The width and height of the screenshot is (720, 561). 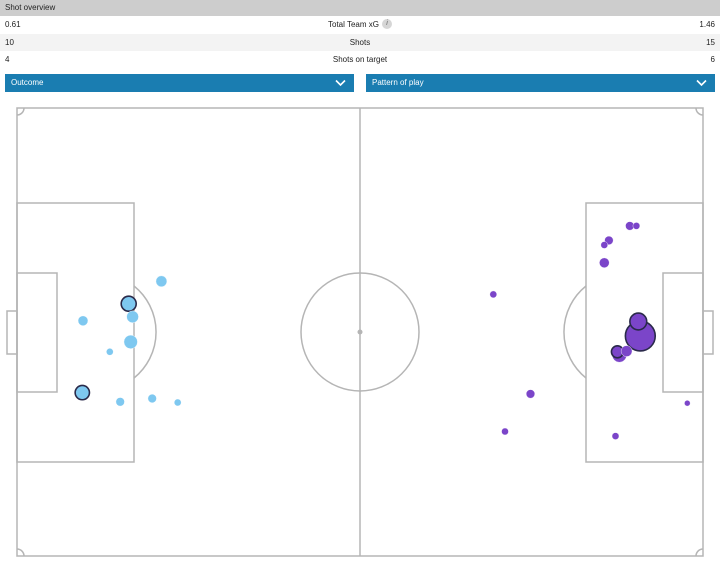 What do you see at coordinates (386, 23) in the screenshot?
I see `info-icon: i` at bounding box center [386, 23].